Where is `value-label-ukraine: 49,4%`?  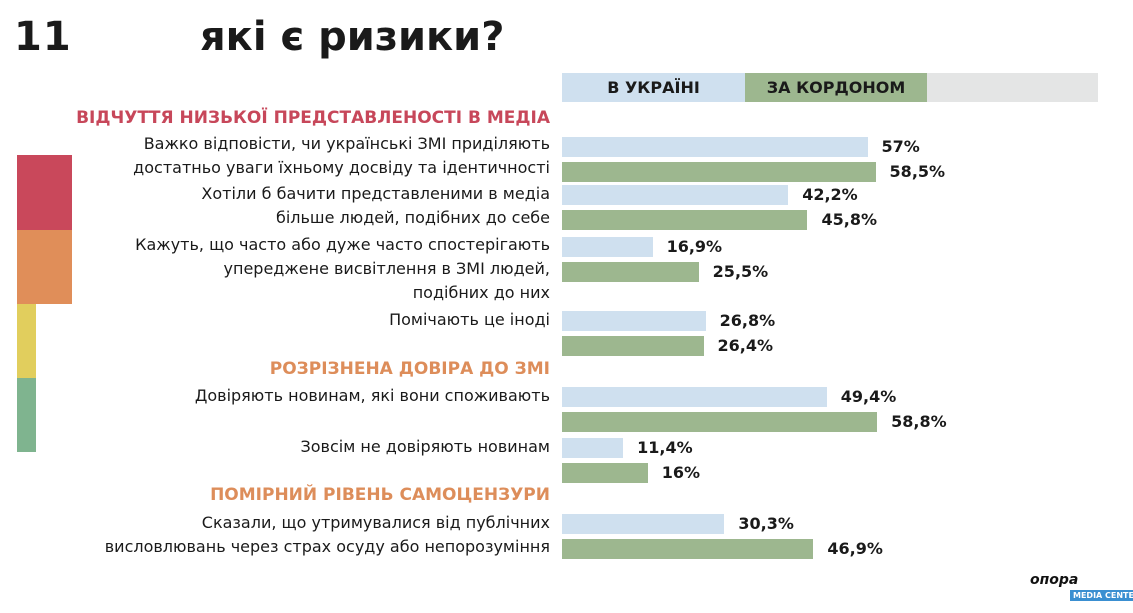 value-label-ukraine: 49,4% is located at coordinates (868, 396).